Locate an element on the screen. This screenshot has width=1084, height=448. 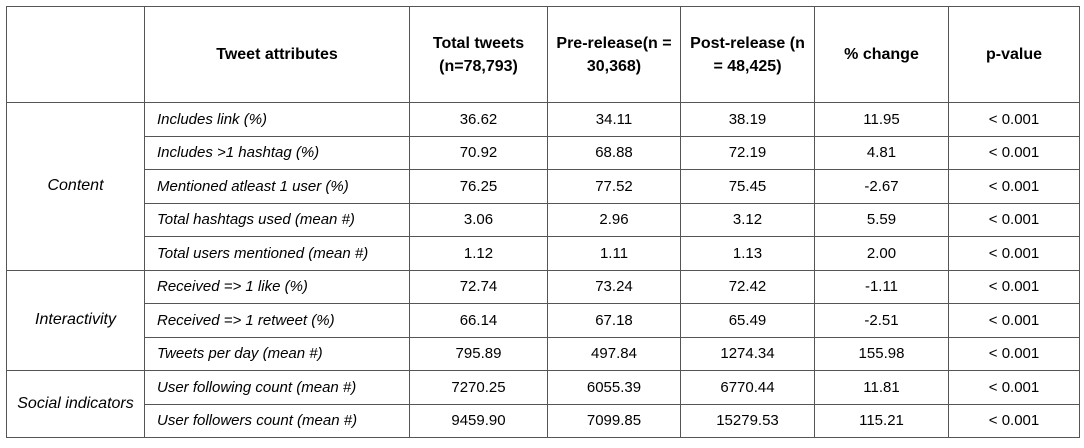
header-pre-release: Pre-release(n = 30,368) is located at coordinates (614, 54).